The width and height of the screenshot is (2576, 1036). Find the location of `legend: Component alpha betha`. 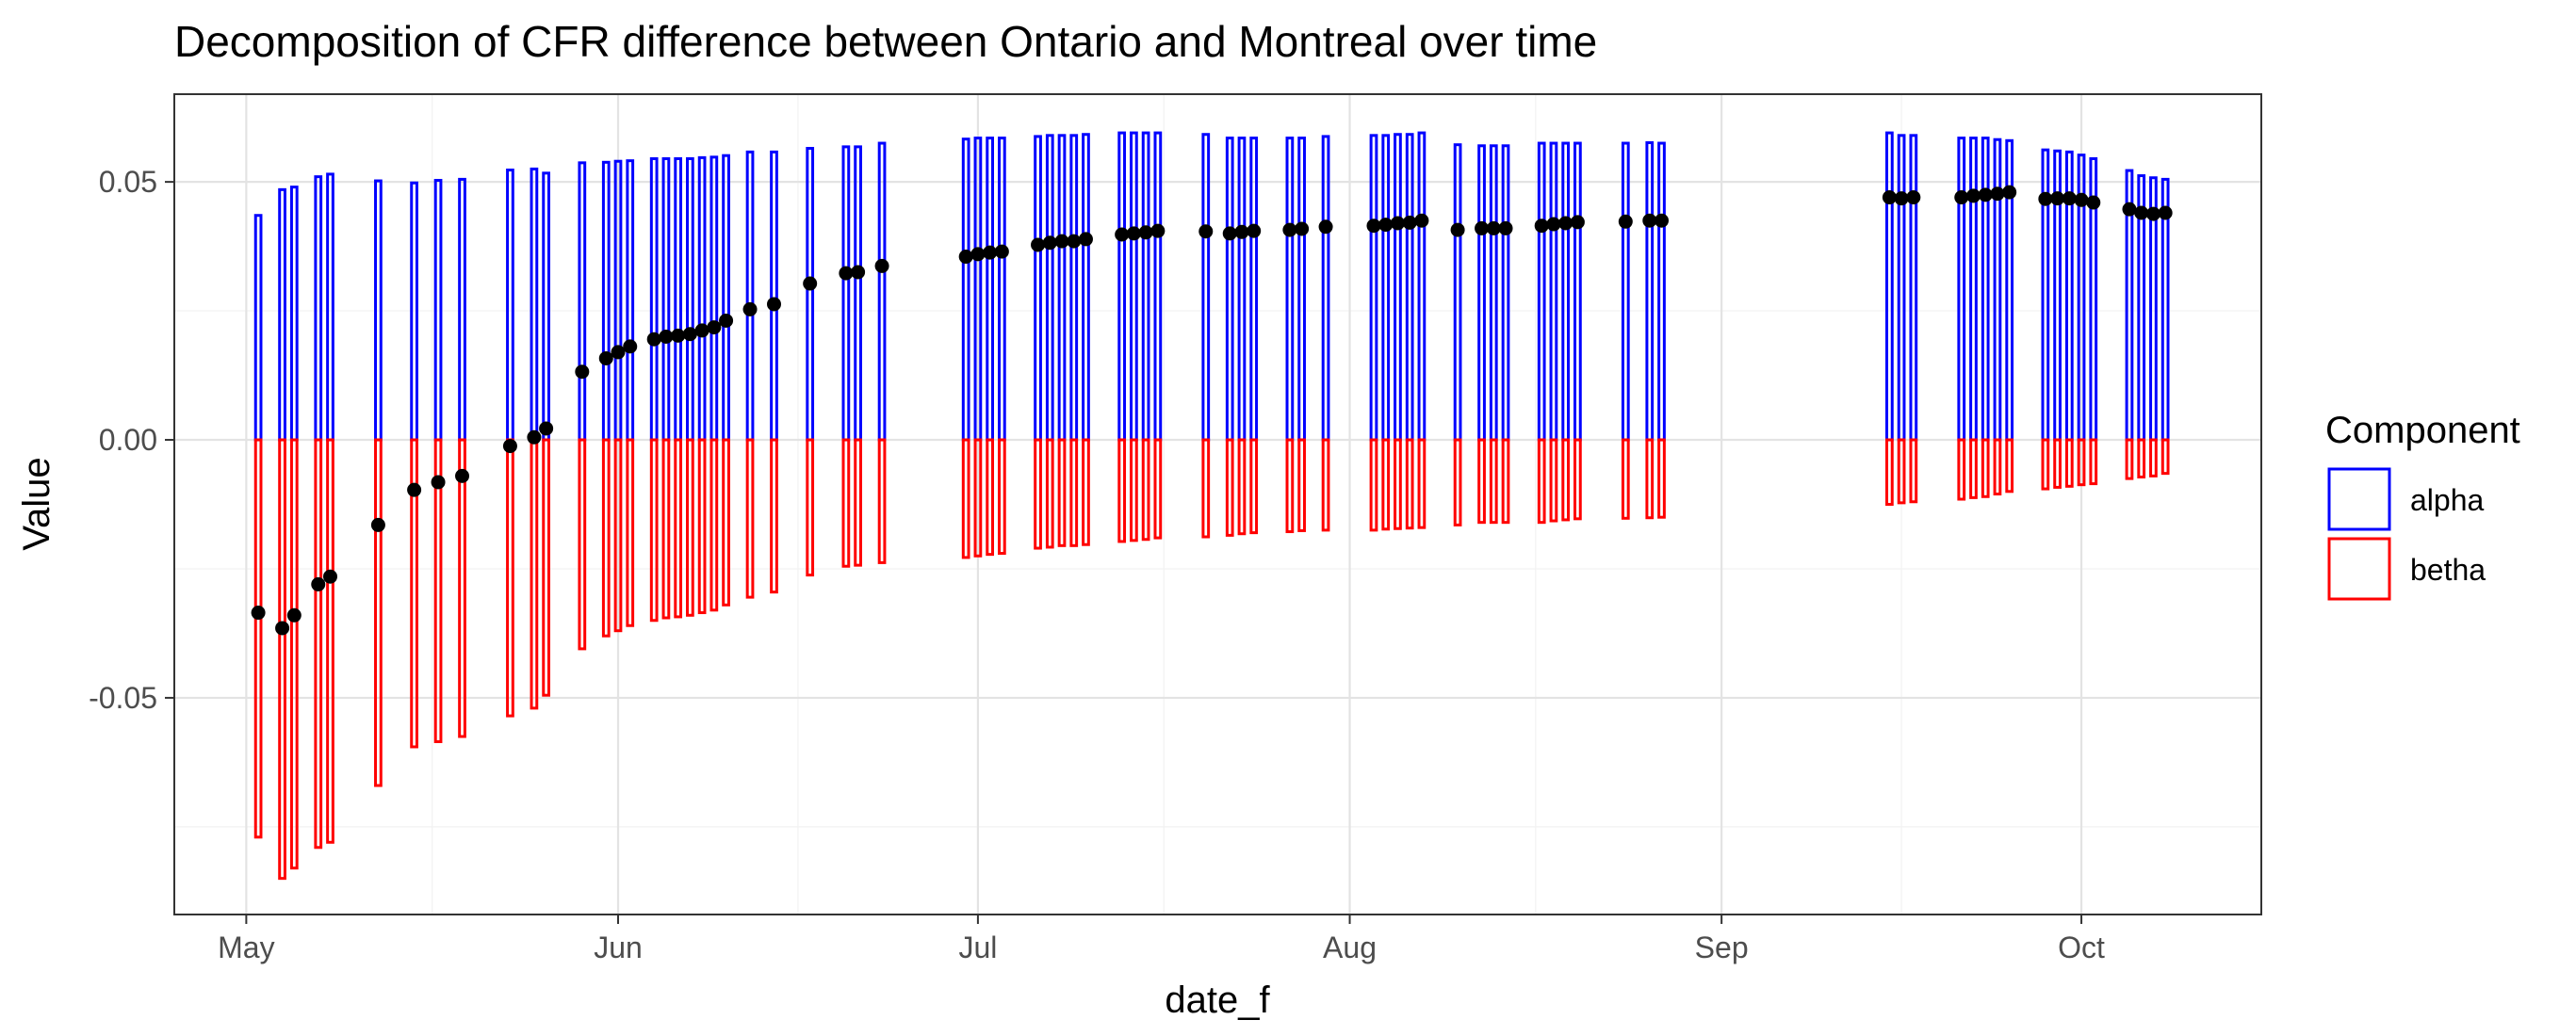

legend: Component alpha betha is located at coordinates (2422, 506).